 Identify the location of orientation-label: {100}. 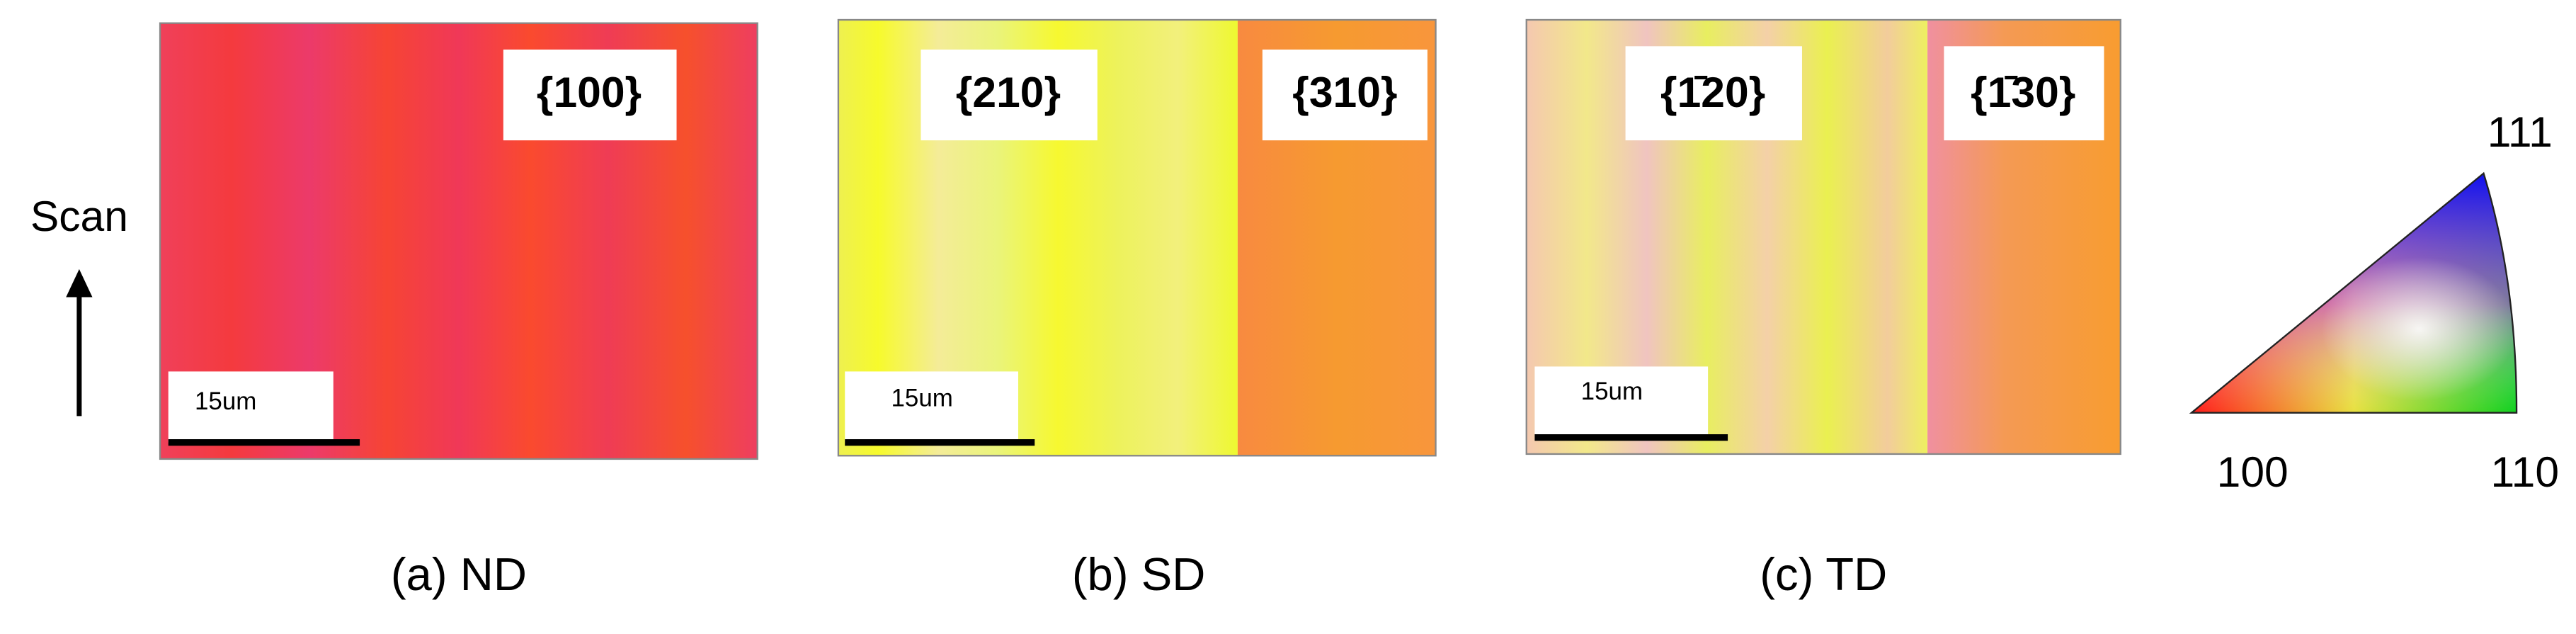
(590, 92).